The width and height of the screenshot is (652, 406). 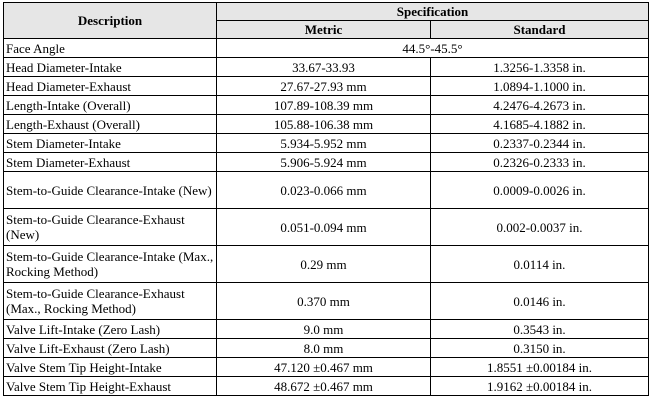 What do you see at coordinates (110, 227) in the screenshot?
I see `row-description: Stem-to-Guide Clearance-Exhaust (New)` at bounding box center [110, 227].